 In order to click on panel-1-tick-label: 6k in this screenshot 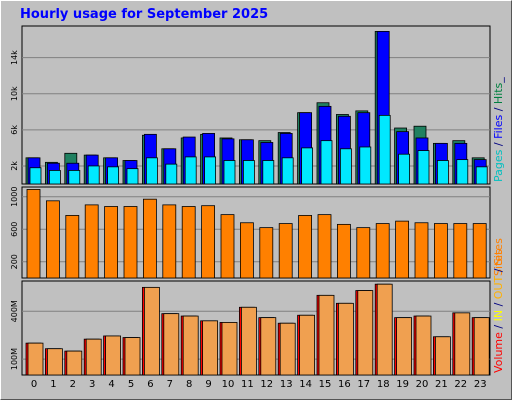, I will do `click(14, 130)`.